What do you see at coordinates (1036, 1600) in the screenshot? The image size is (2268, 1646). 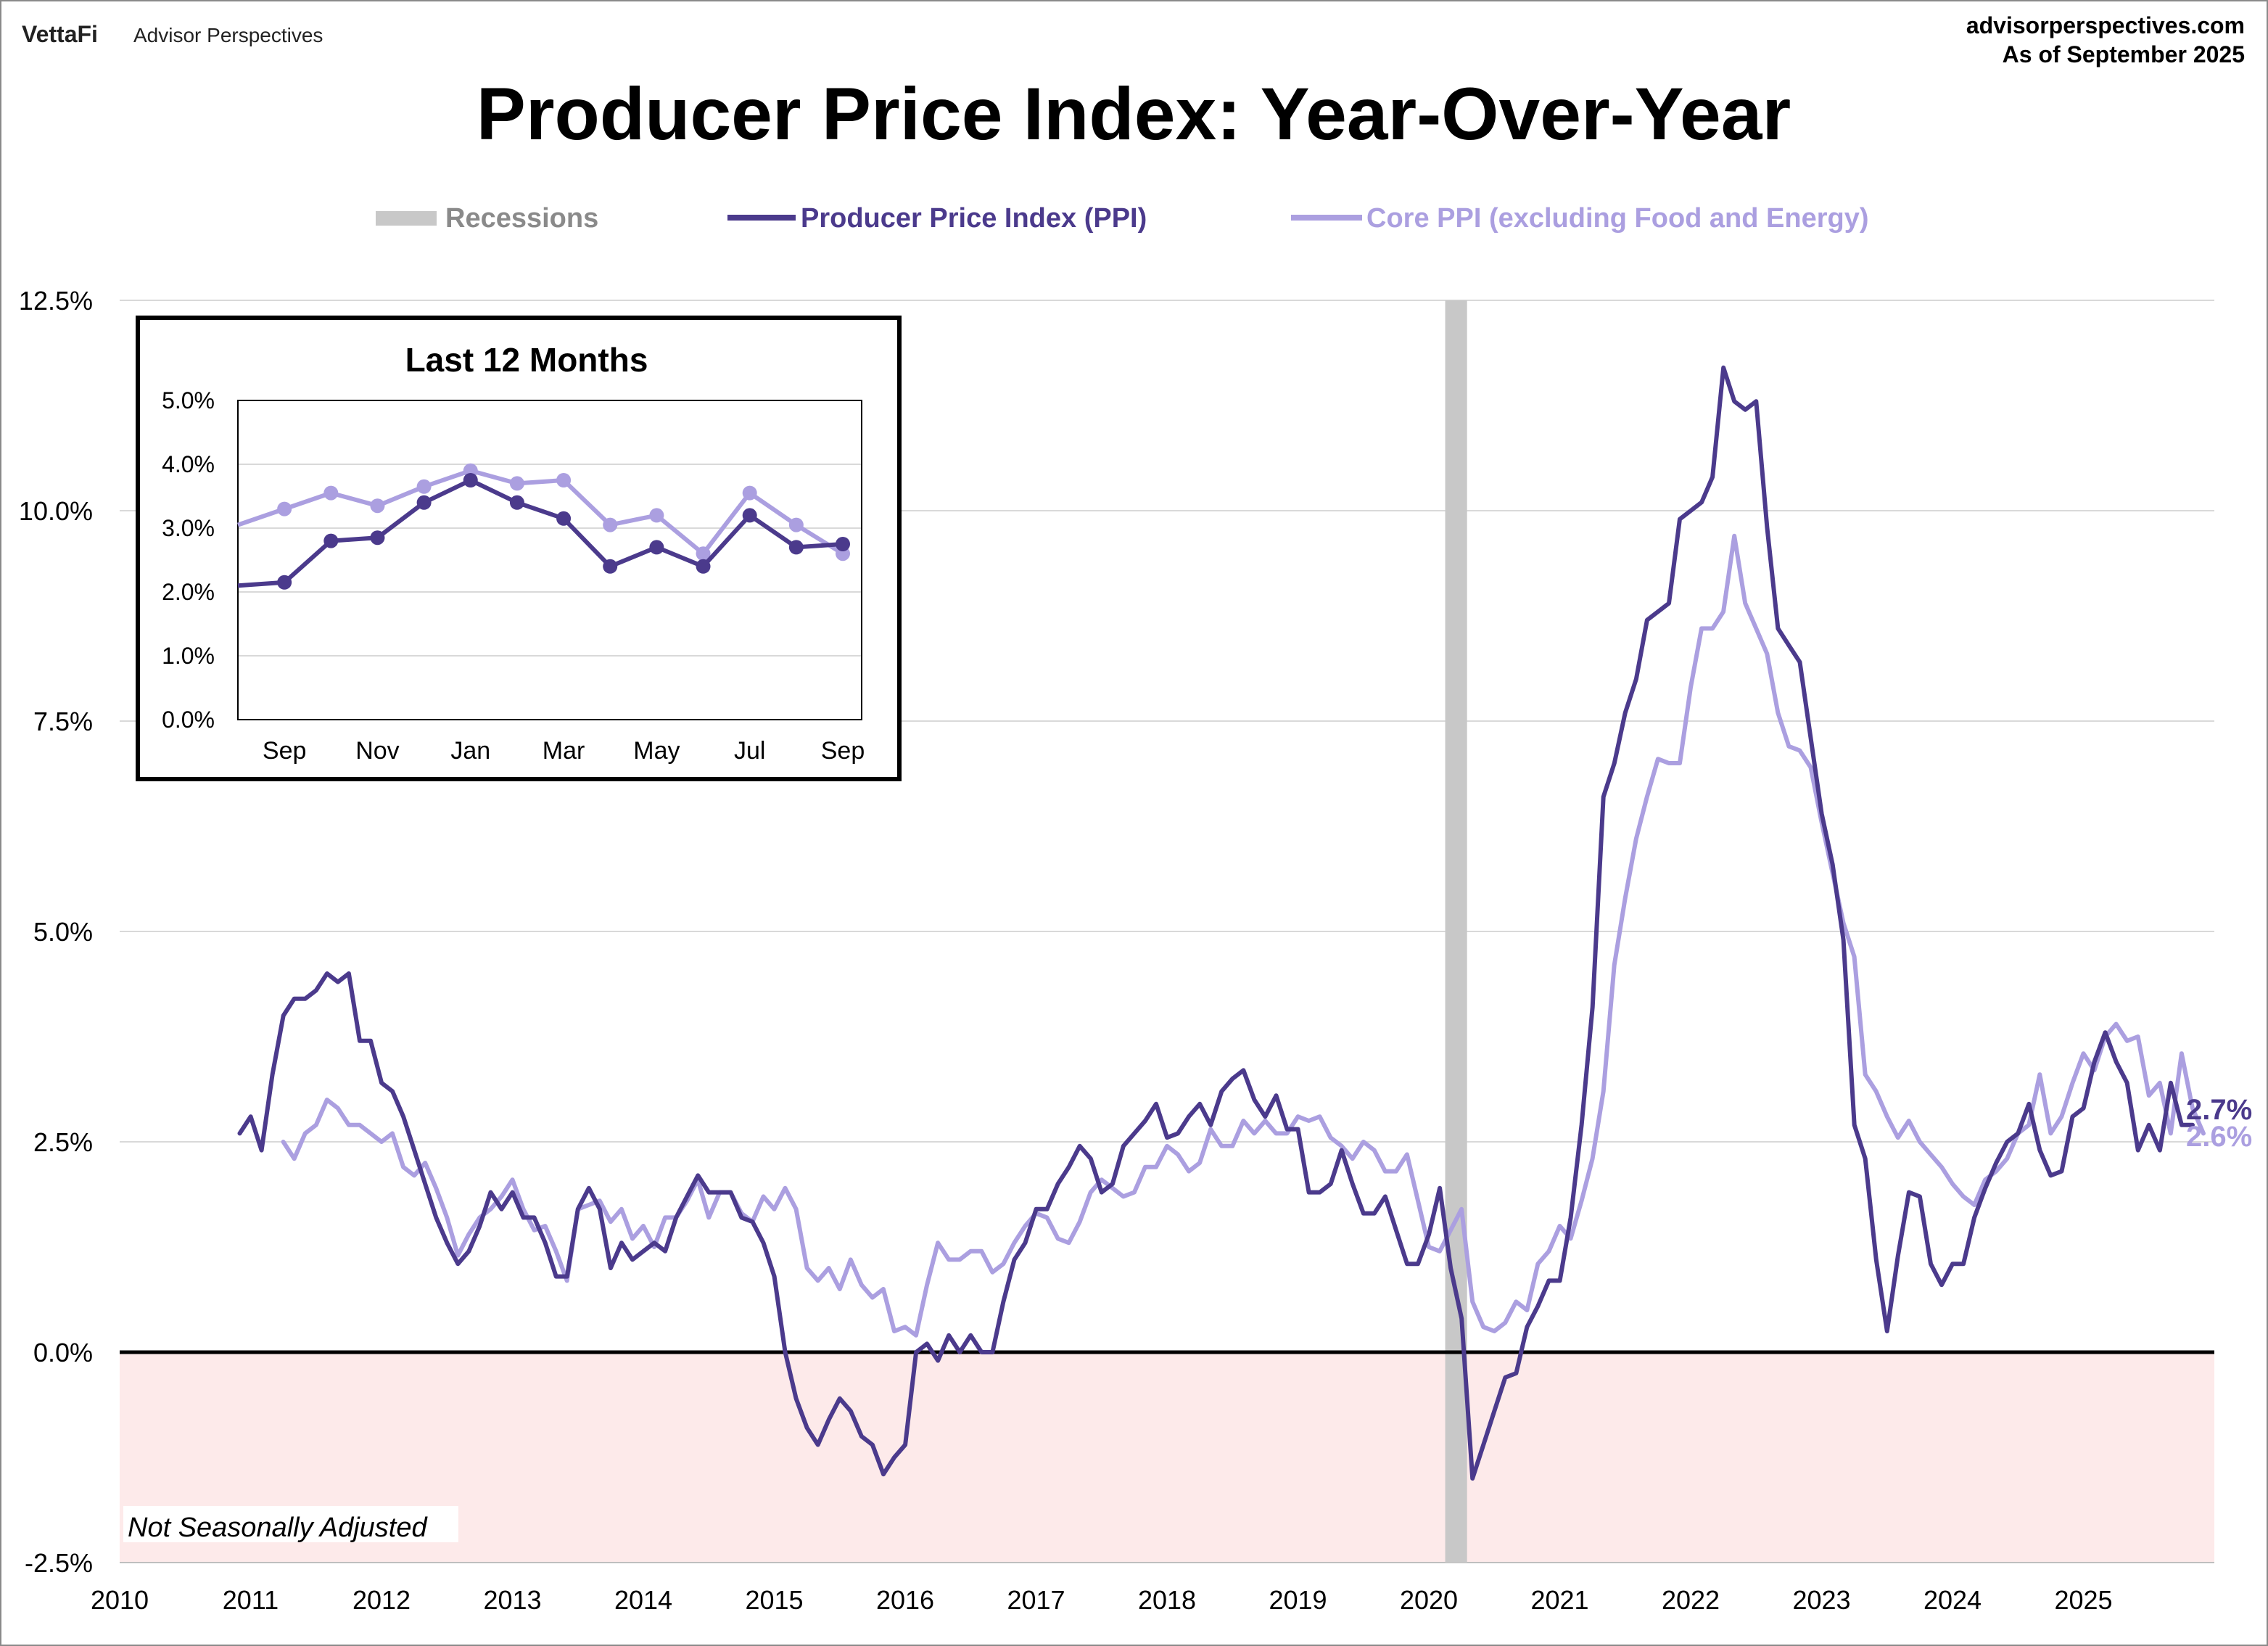 I see `x-tick-label: 2017` at bounding box center [1036, 1600].